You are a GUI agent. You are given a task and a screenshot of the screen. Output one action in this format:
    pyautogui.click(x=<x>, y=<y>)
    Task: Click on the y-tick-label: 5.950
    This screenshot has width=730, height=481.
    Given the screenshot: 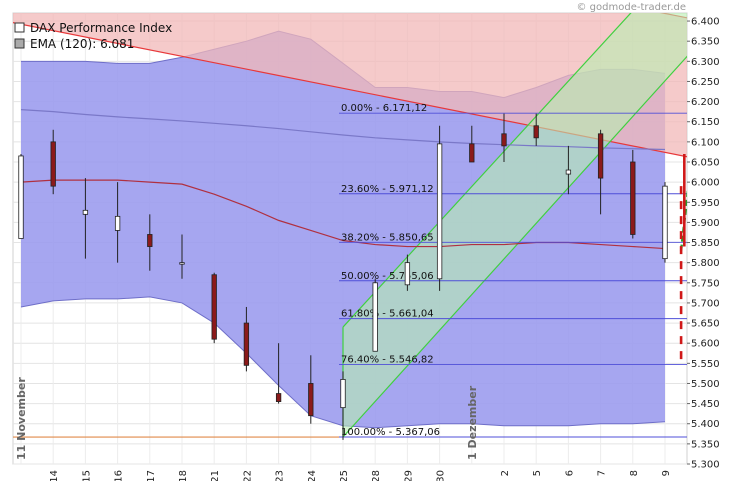 What is the action you would take?
    pyautogui.click(x=705, y=203)
    